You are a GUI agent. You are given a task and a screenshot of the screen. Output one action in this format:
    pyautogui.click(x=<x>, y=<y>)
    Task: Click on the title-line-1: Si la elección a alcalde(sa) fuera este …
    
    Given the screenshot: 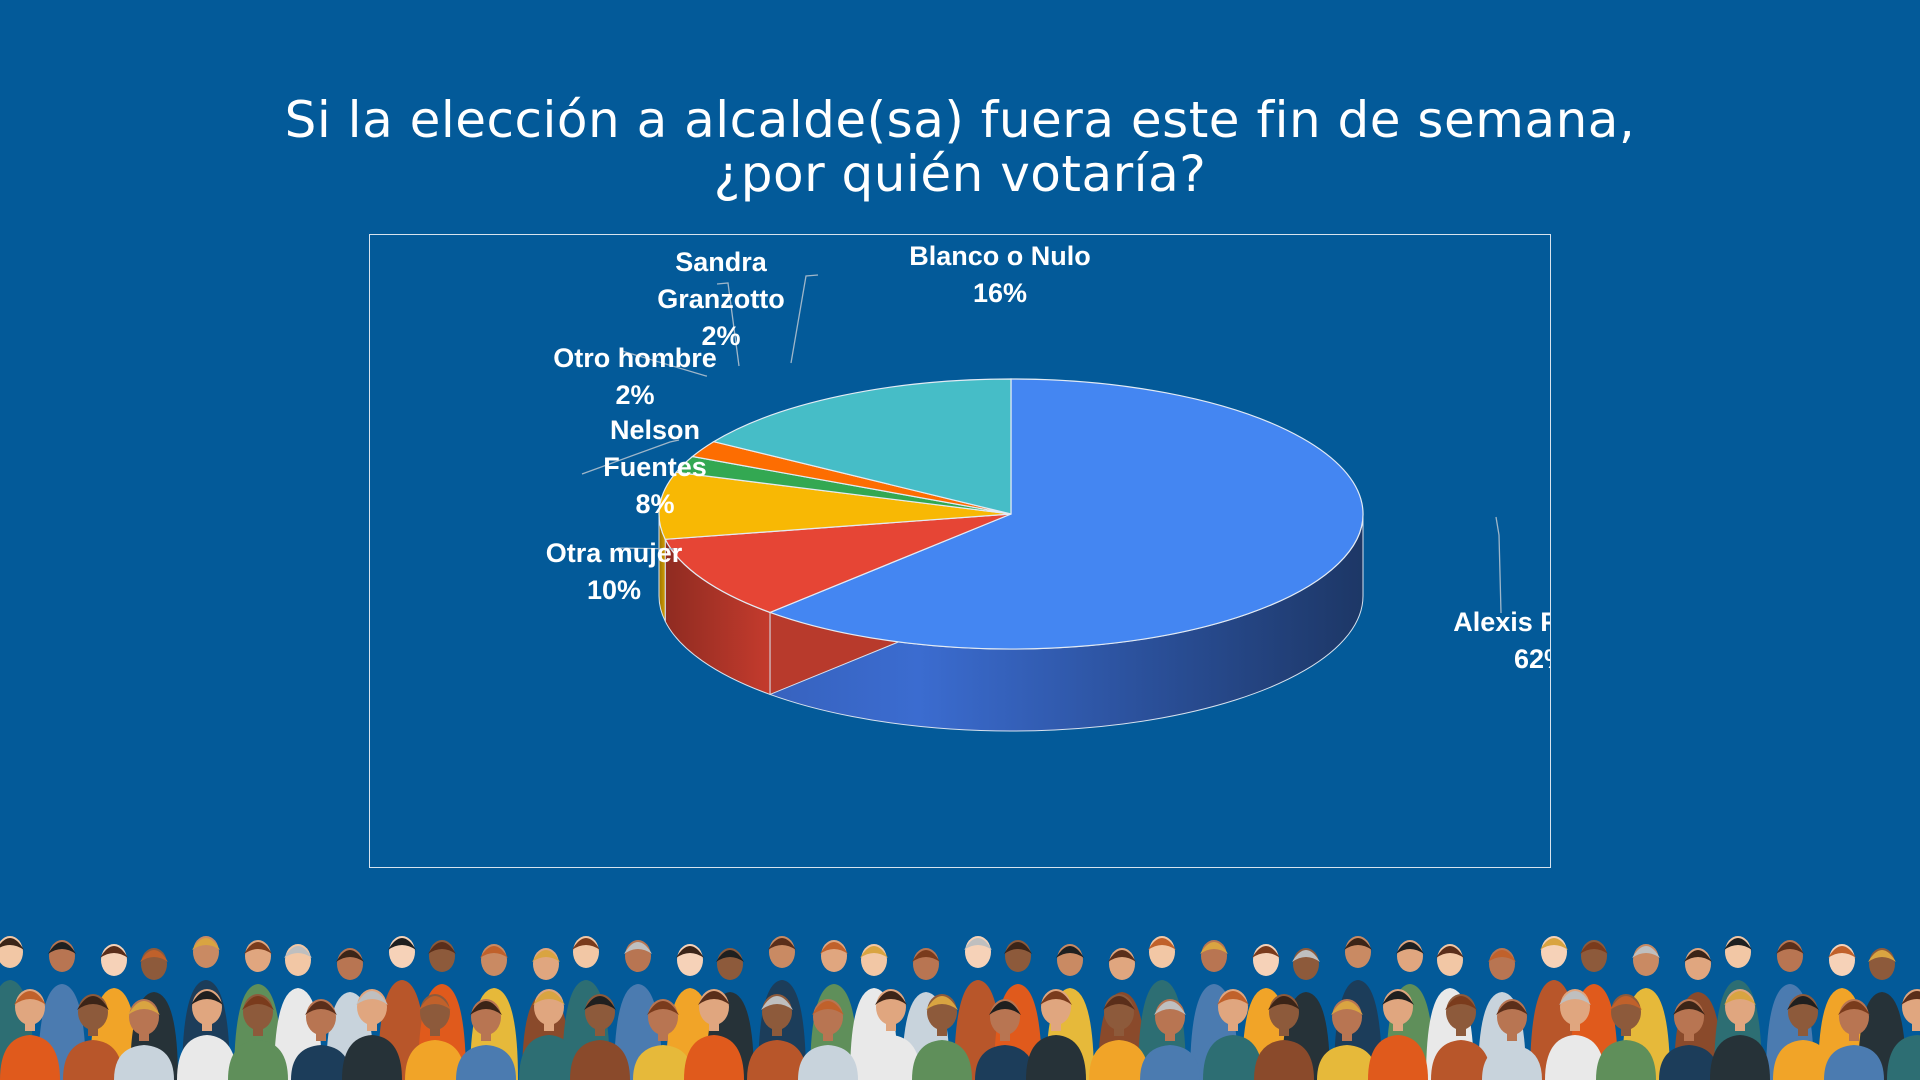 What is the action you would take?
    pyautogui.click(x=960, y=120)
    